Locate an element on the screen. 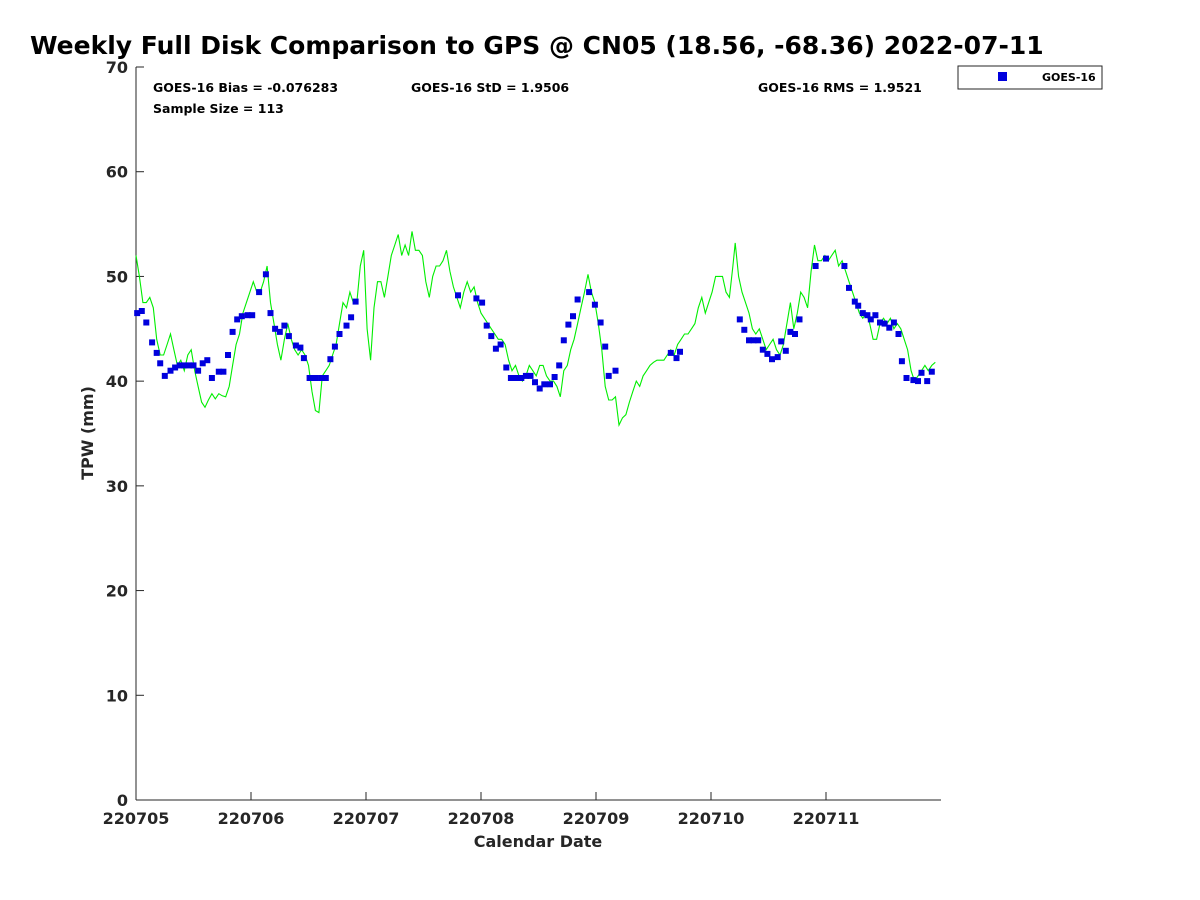  y-tick-label: 70 is located at coordinates (117, 67).